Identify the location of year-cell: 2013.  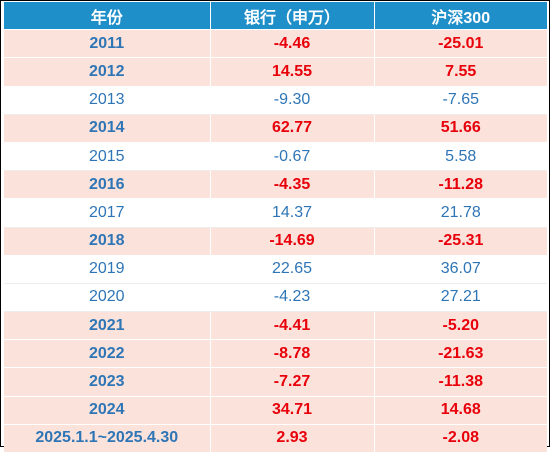
(107, 100).